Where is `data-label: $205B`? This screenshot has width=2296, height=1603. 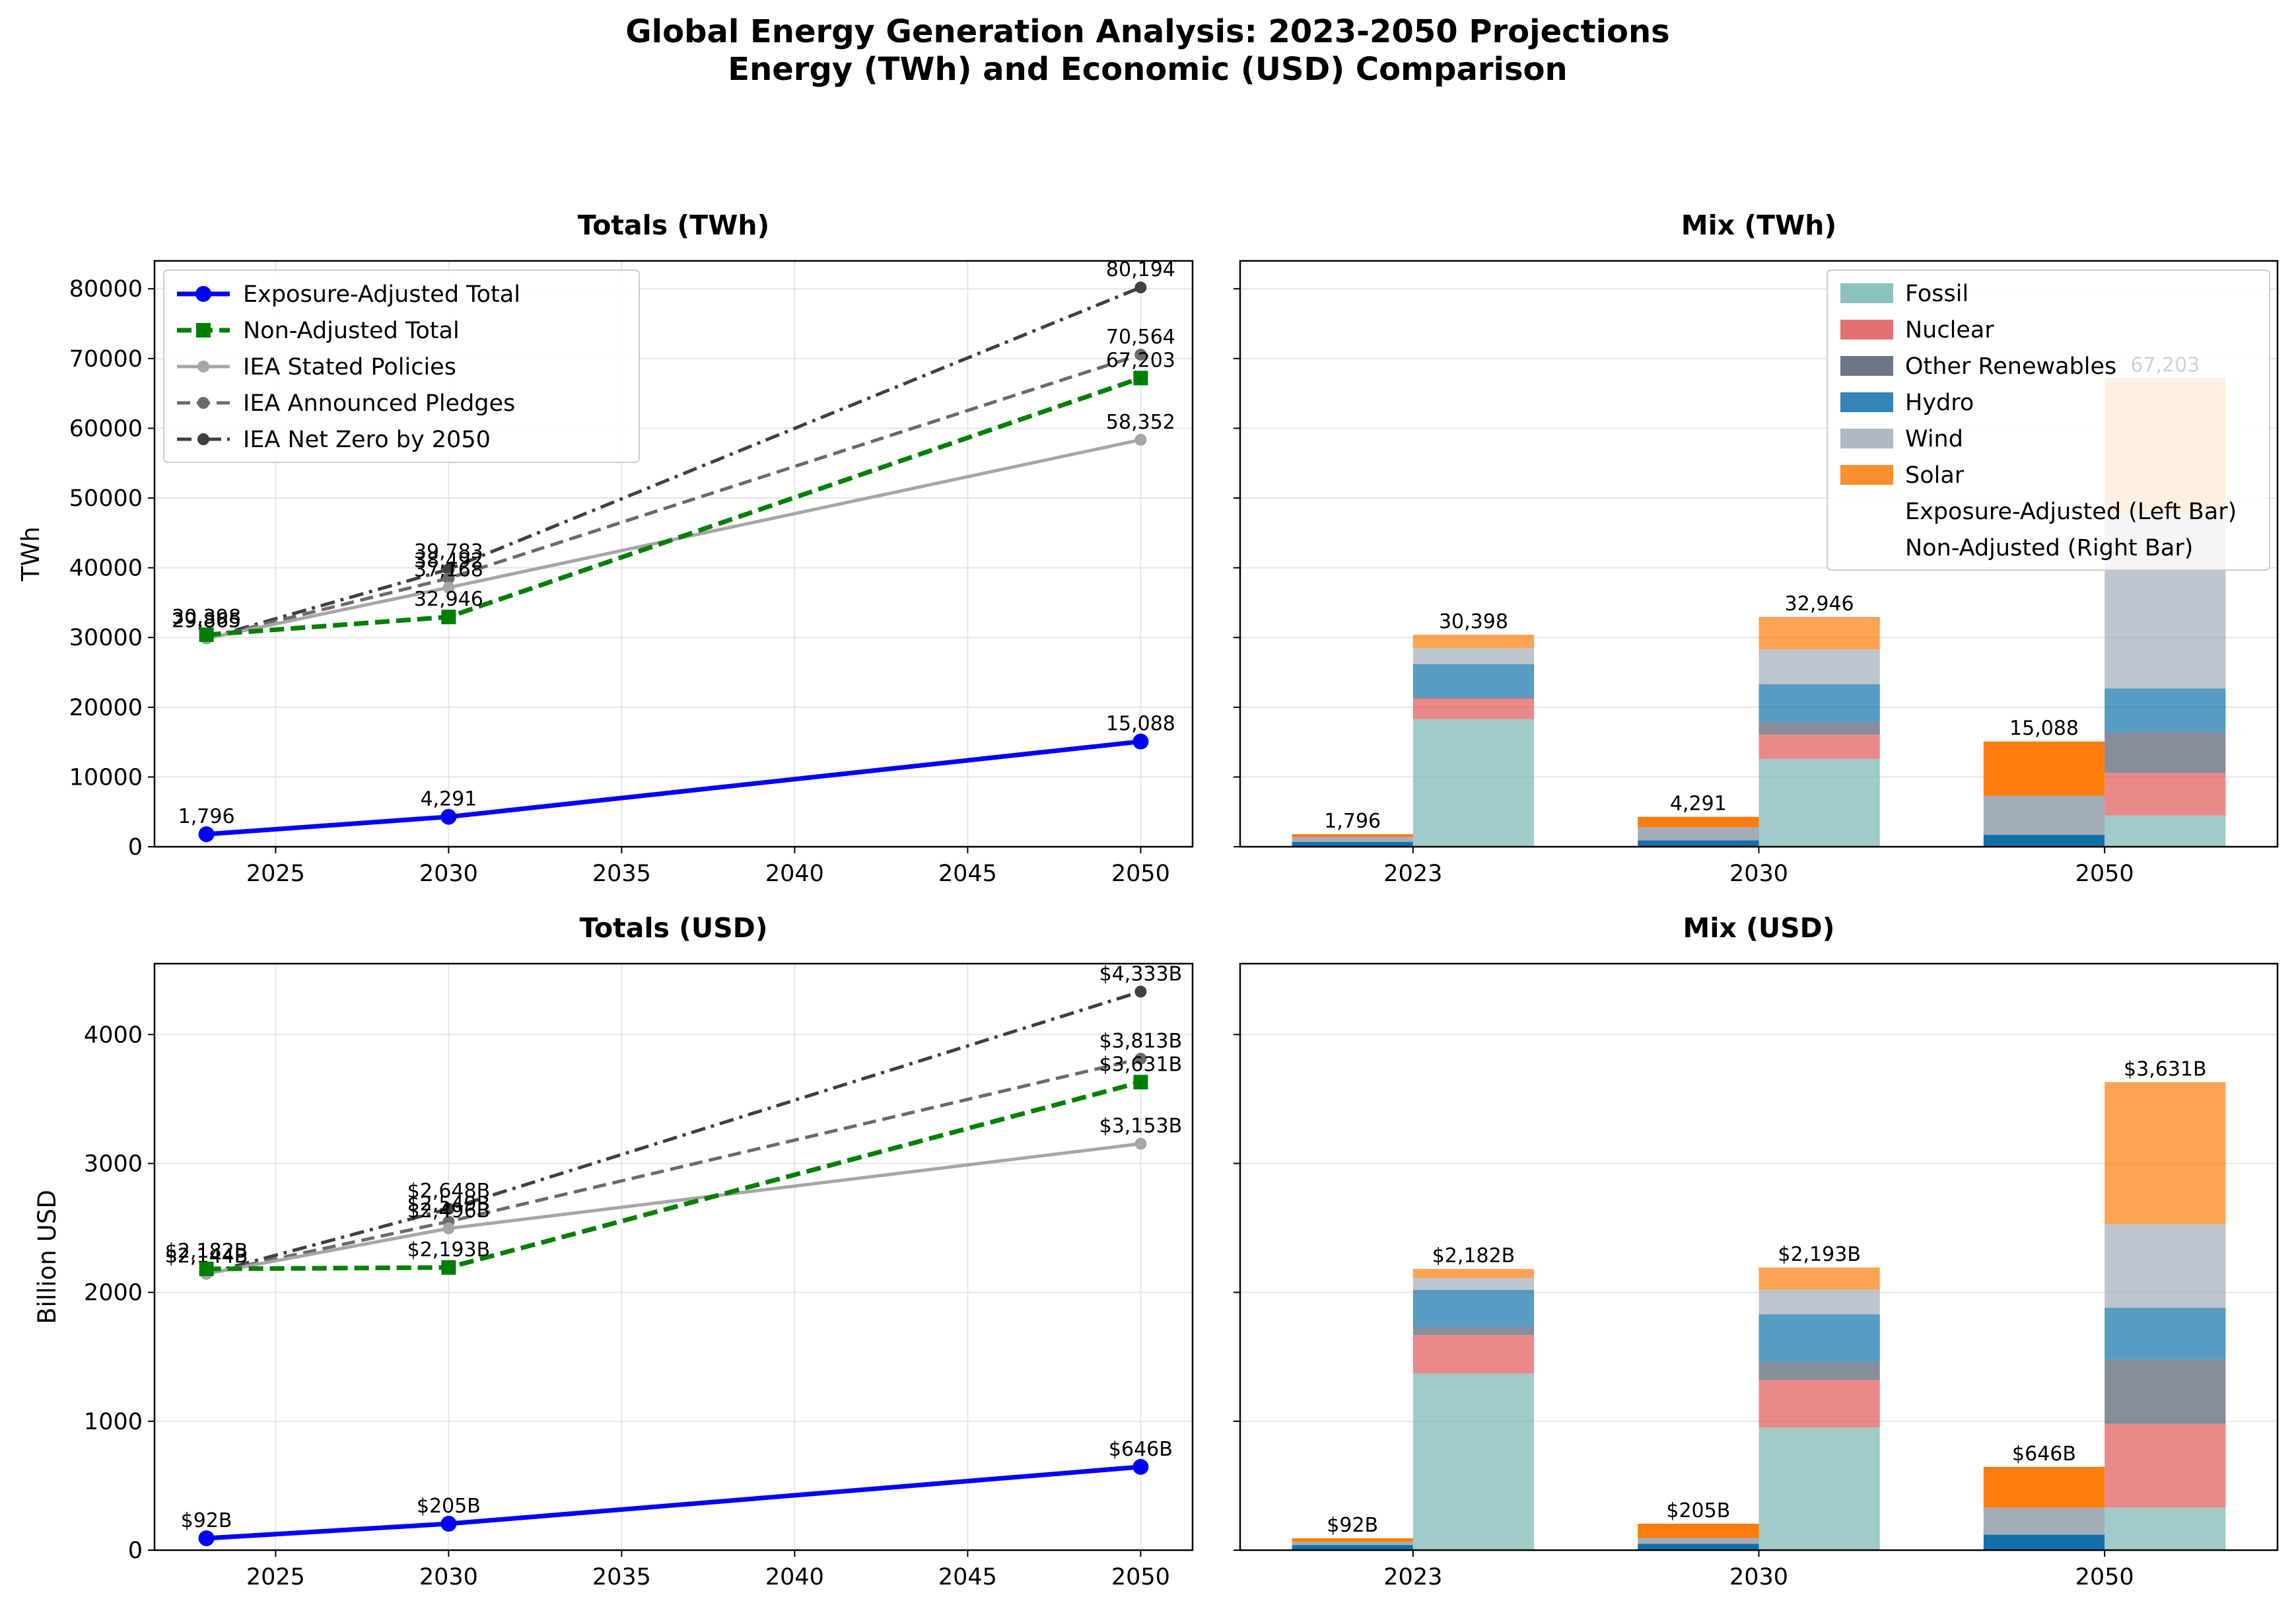 data-label: $205B is located at coordinates (449, 1506).